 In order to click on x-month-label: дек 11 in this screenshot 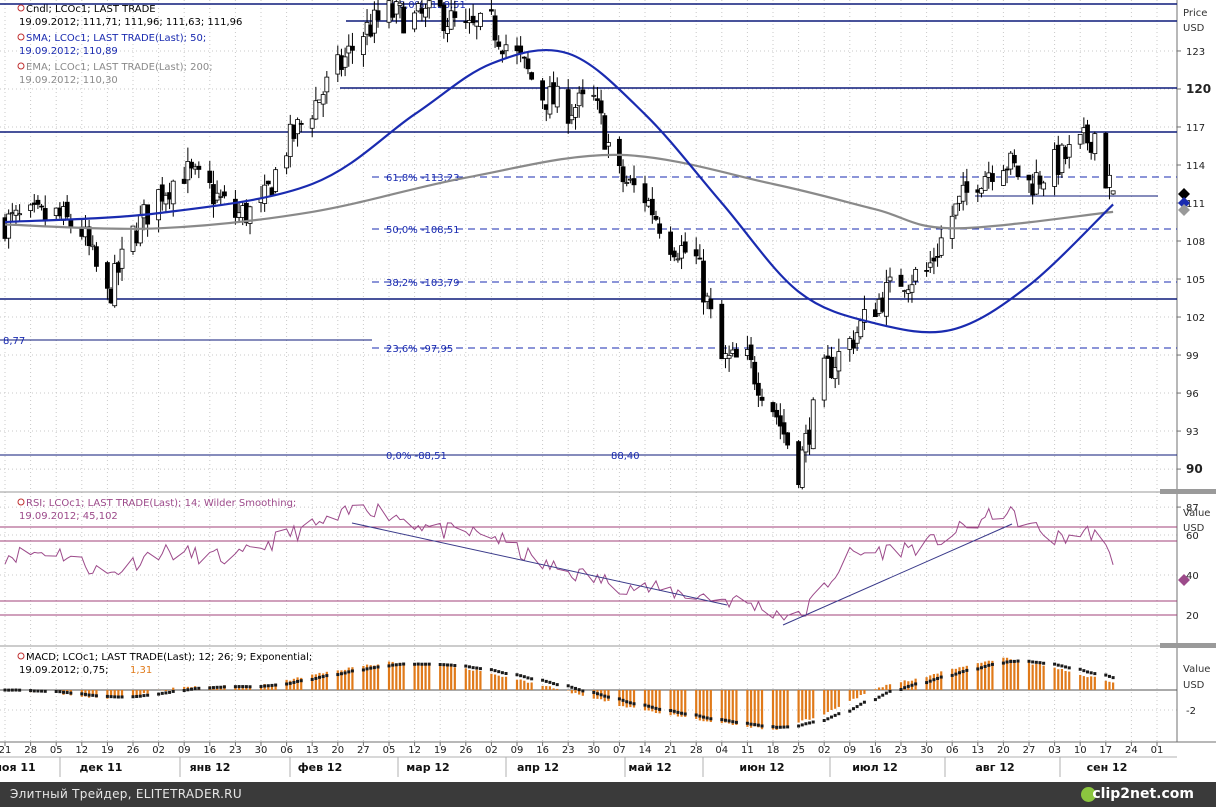, I will do `click(101, 767)`.